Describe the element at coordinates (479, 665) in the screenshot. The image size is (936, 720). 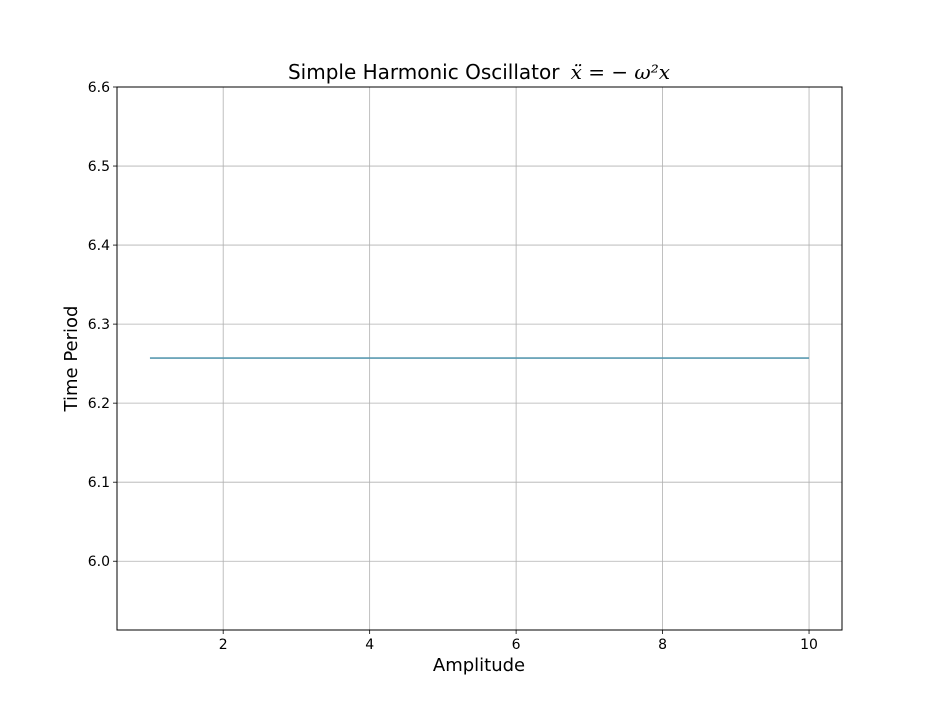
I see `x-axis-label: Amplitude` at that location.